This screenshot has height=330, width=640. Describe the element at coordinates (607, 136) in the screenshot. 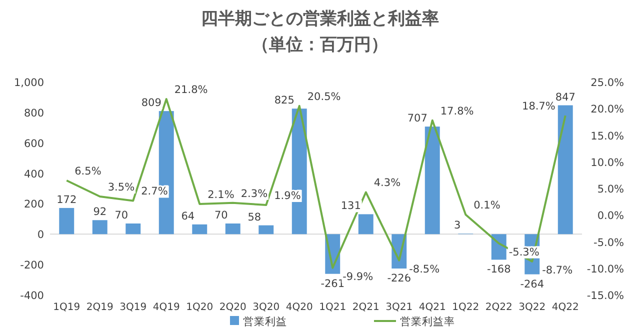

I see `y2-tick-label: 15.0%` at that location.